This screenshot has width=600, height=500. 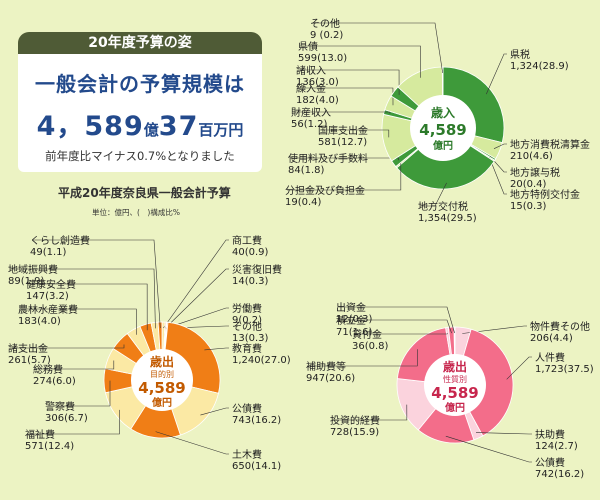 What do you see at coordinates (250, 281) in the screenshot?
I see `slice-value-label: 14(0.3)` at bounding box center [250, 281].